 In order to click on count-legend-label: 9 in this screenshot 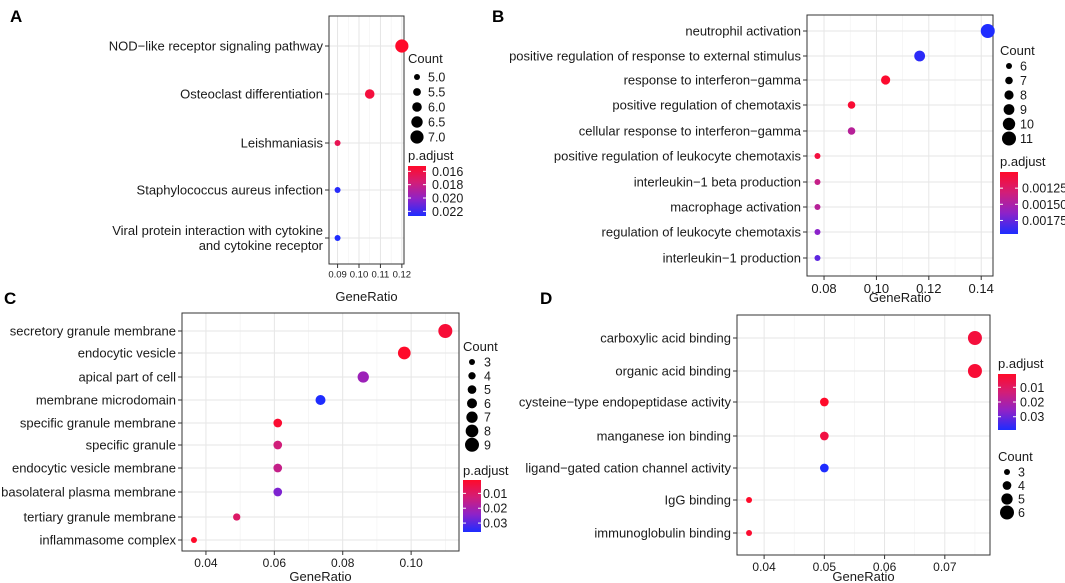, I will do `click(487, 445)`.